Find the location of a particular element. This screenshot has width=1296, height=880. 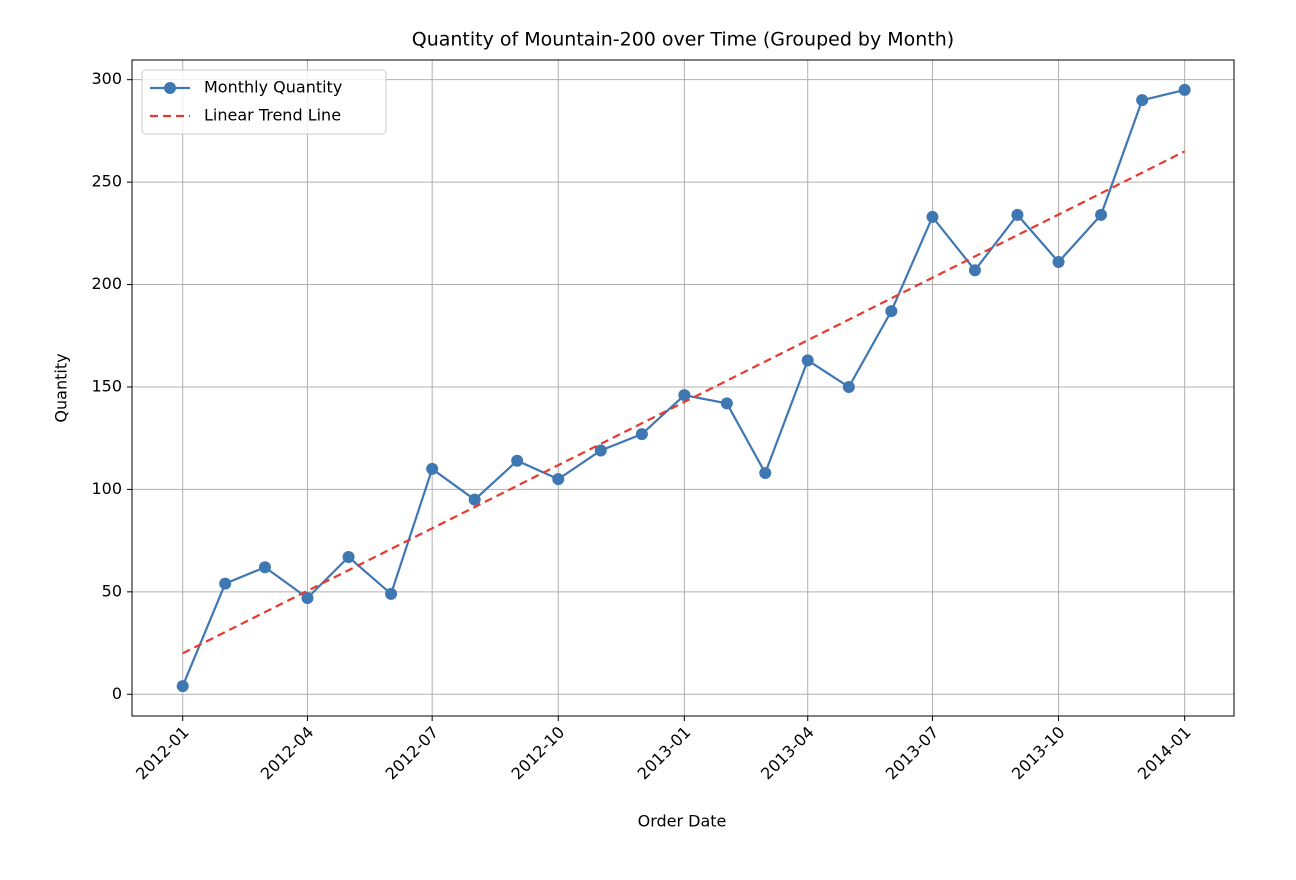

y-tick-label: 100 is located at coordinates (106, 488).